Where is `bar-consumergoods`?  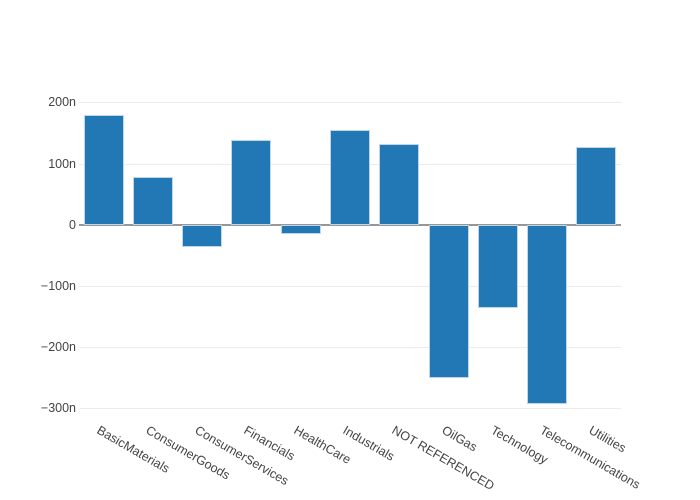 bar-consumergoods is located at coordinates (152, 200).